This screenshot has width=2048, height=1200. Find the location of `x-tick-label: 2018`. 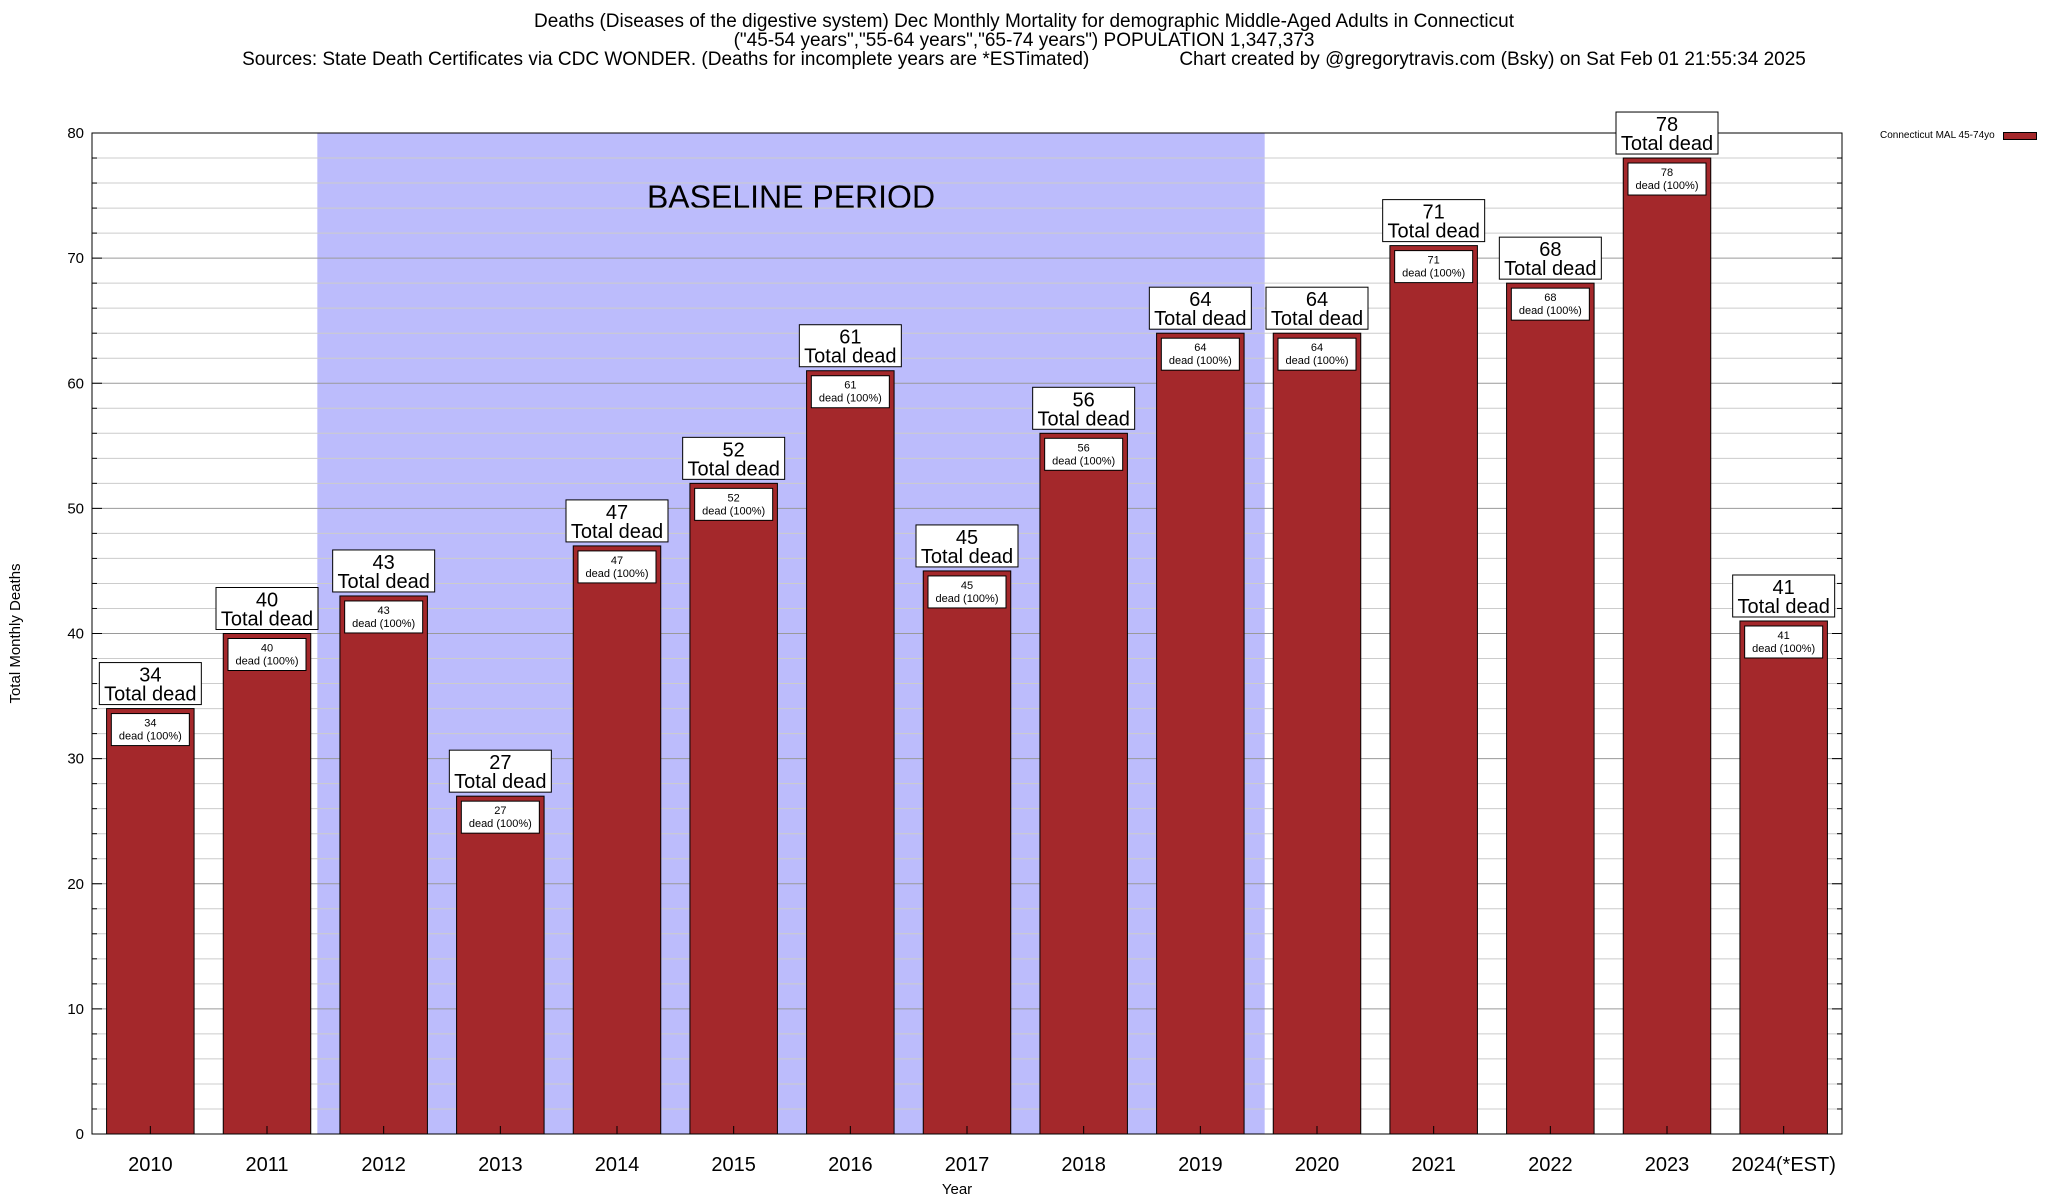

x-tick-label: 2018 is located at coordinates (1083, 1165).